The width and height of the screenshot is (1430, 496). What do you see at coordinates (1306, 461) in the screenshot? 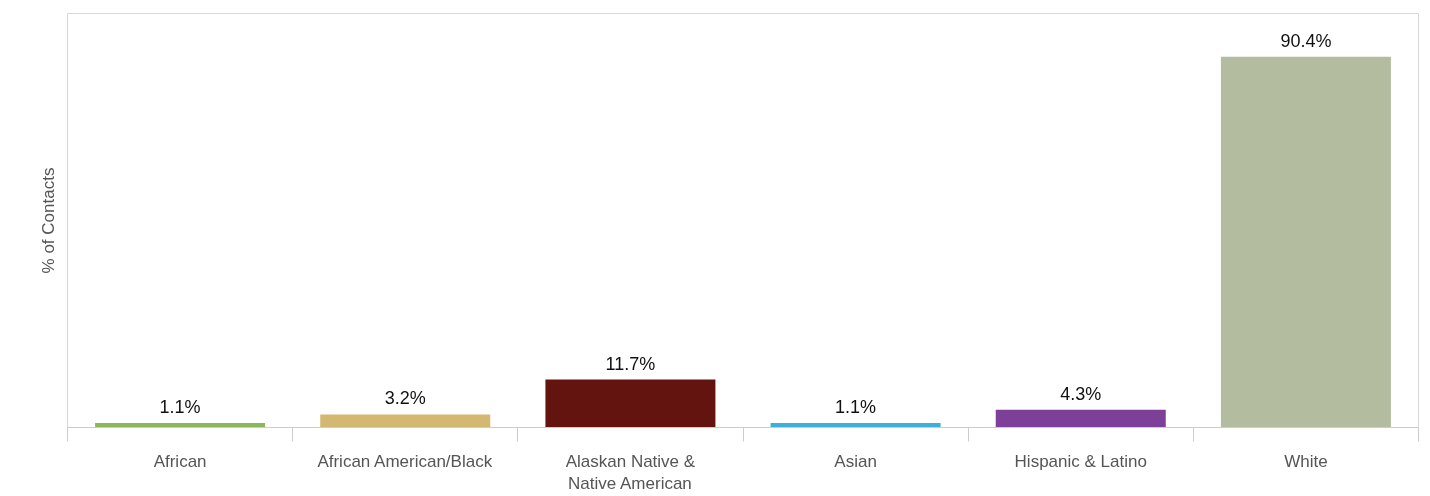
I see `x-tick-label: White` at bounding box center [1306, 461].